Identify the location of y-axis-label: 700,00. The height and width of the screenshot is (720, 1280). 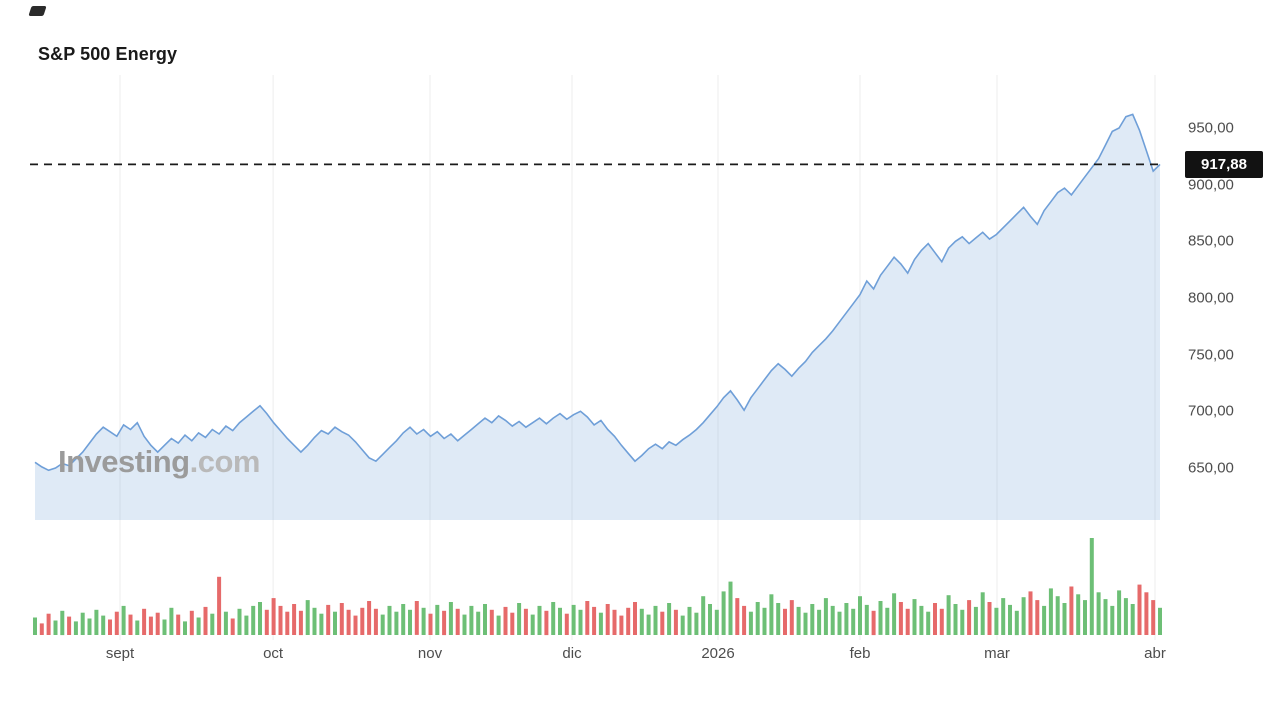
(1211, 411).